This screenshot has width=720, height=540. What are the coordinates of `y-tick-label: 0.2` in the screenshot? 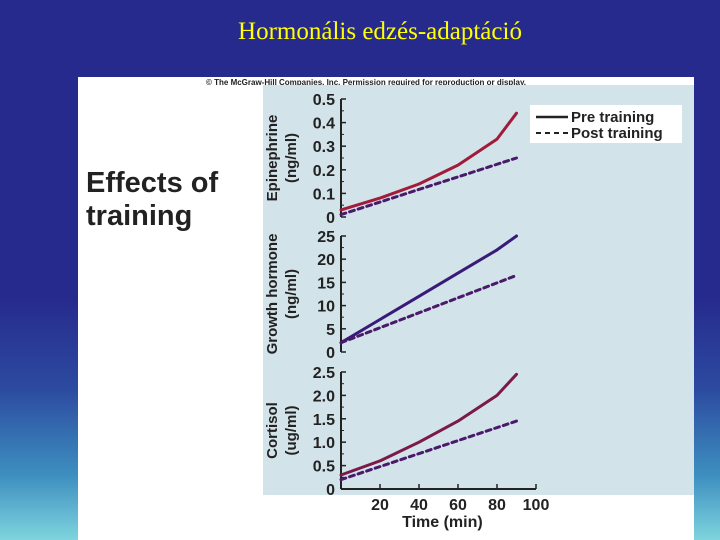 It's located at (324, 171).